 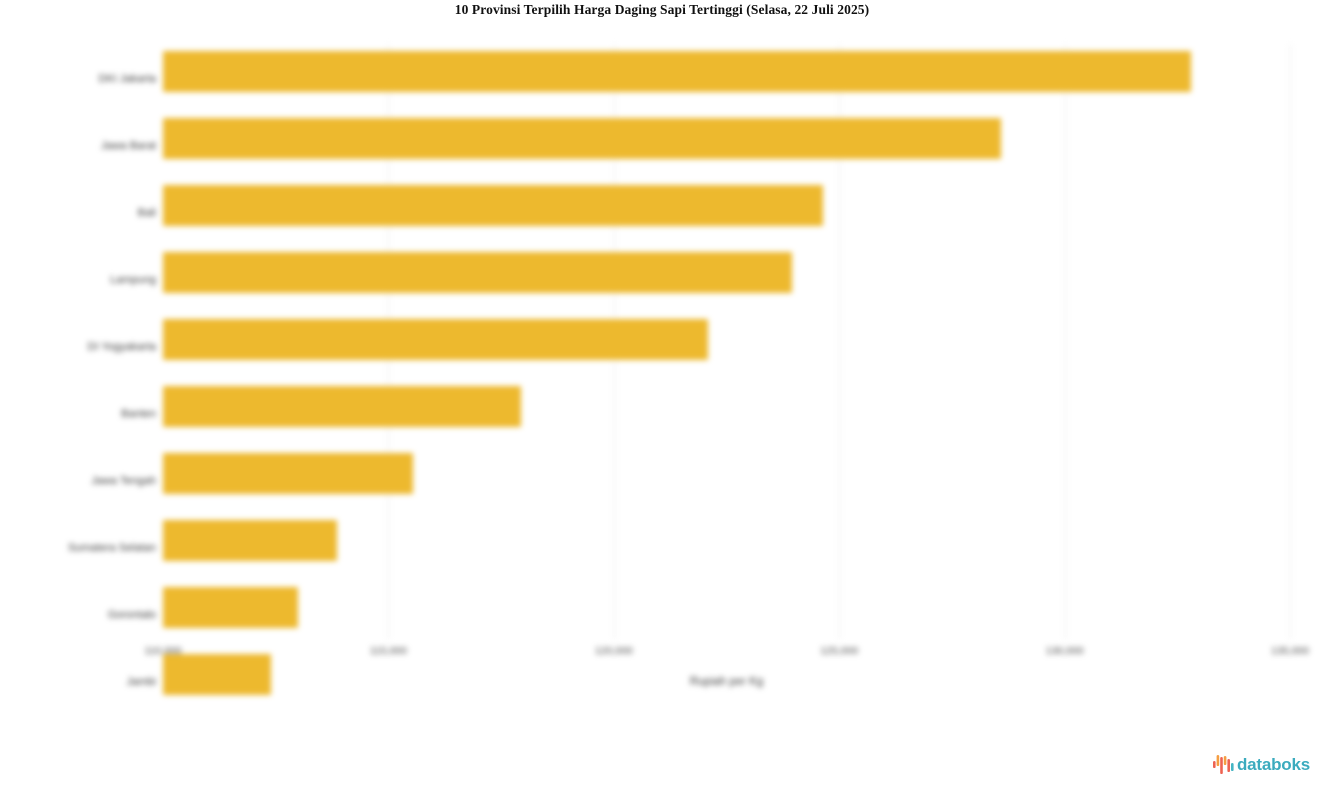 I want to click on x-tick-label: 130,000, so click(x=1064, y=651).